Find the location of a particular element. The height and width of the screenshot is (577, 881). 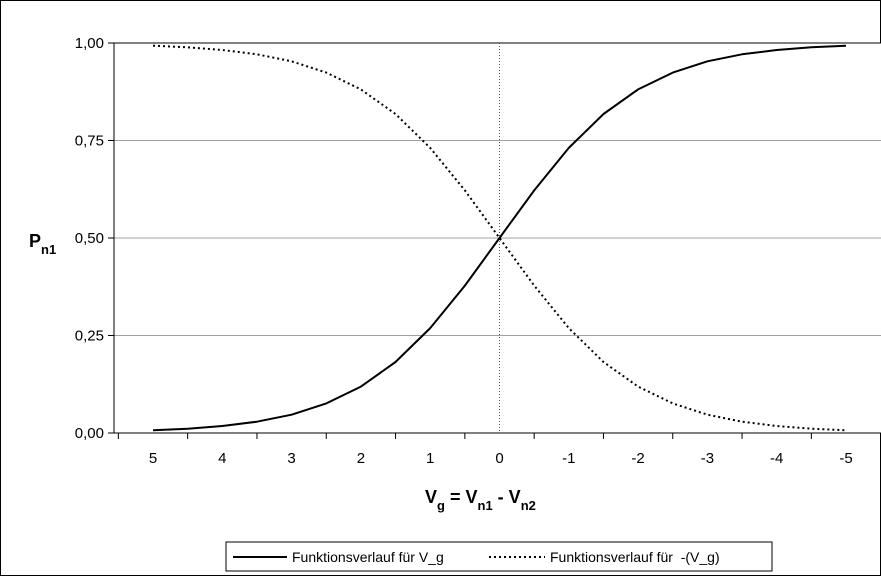

y-tick-labels: 1,00 0,75 0,50 0,25 0,00 is located at coordinates (94, 238).